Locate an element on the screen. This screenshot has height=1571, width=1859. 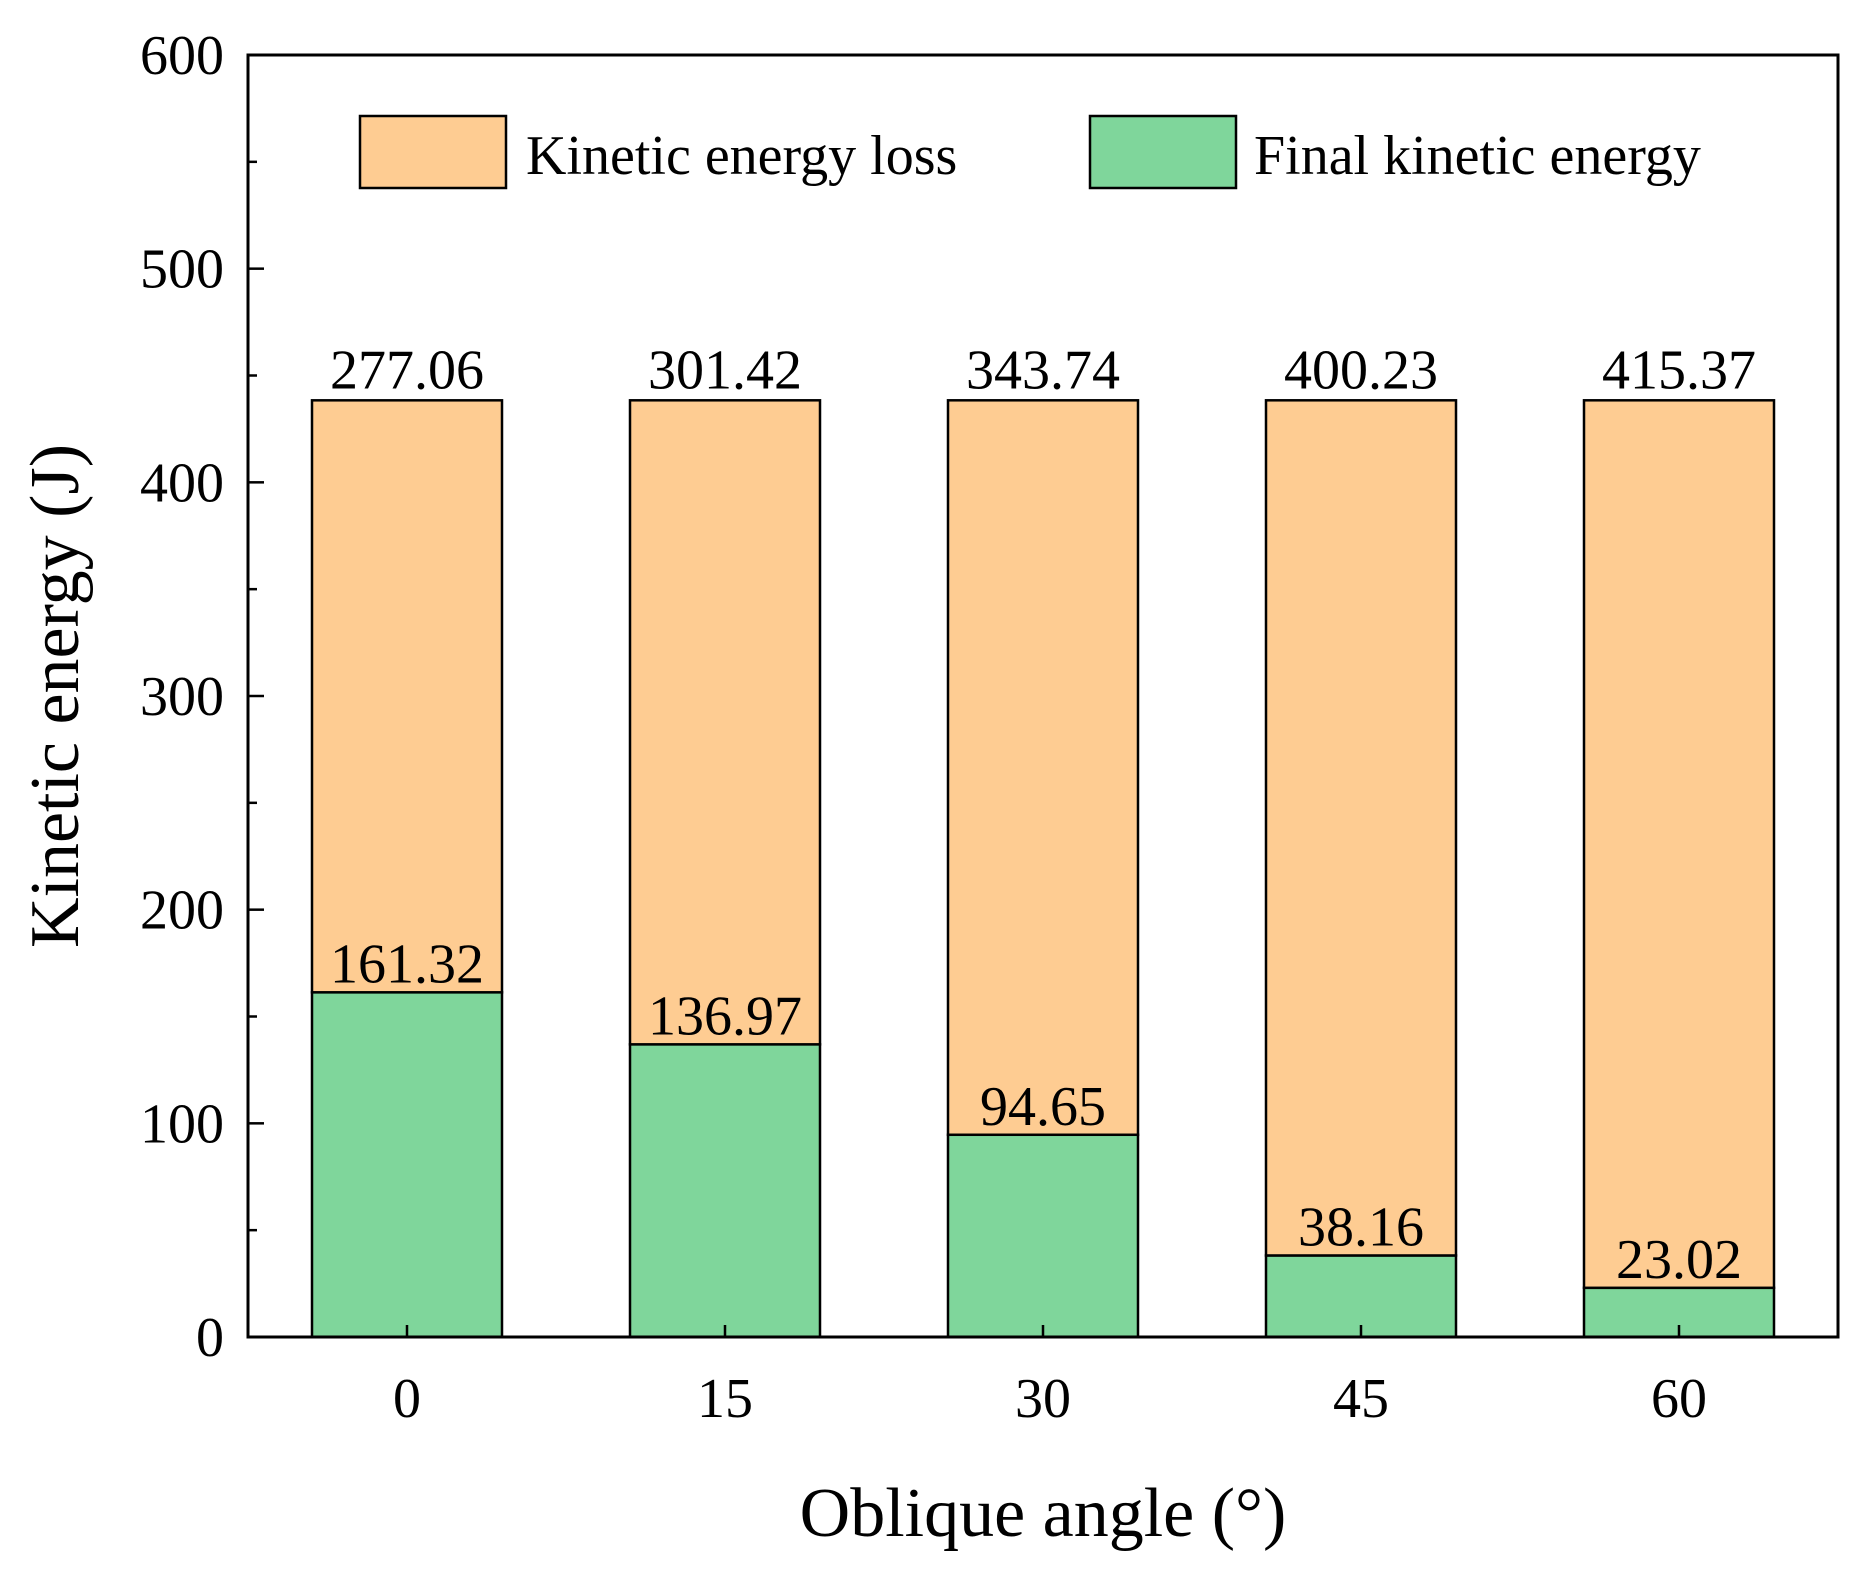
x-tick-label-15: 15 is located at coordinates (725, 1399).